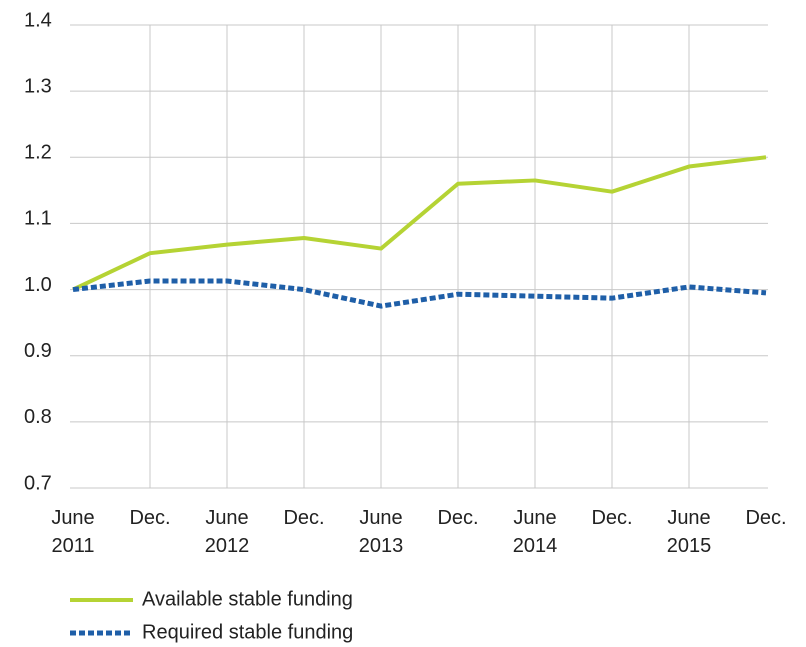  What do you see at coordinates (419, 293) in the screenshot?
I see `series-line` at bounding box center [419, 293].